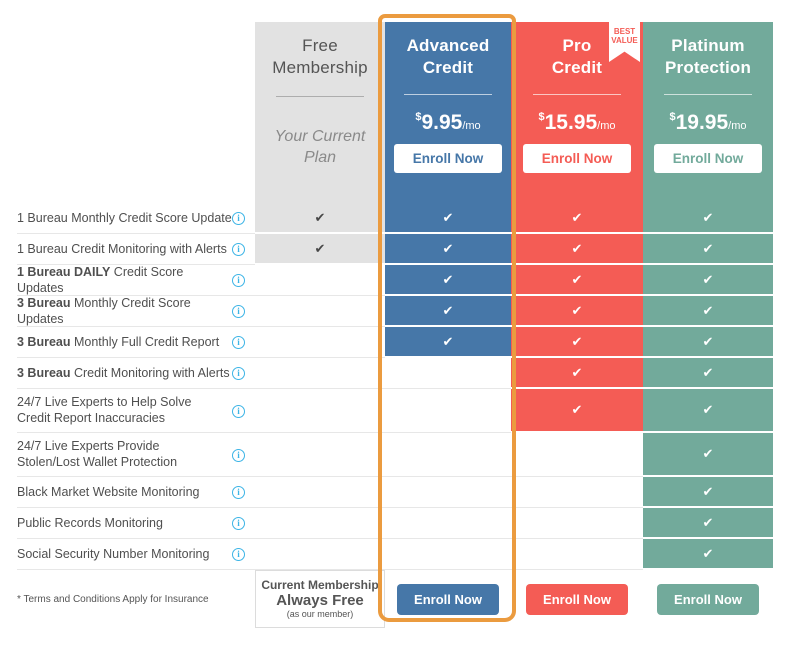 Image resolution: width=800 pixels, height=652 pixels. Describe the element at coordinates (320, 600) in the screenshot. I see `free-footer-line2: Always Free` at that location.